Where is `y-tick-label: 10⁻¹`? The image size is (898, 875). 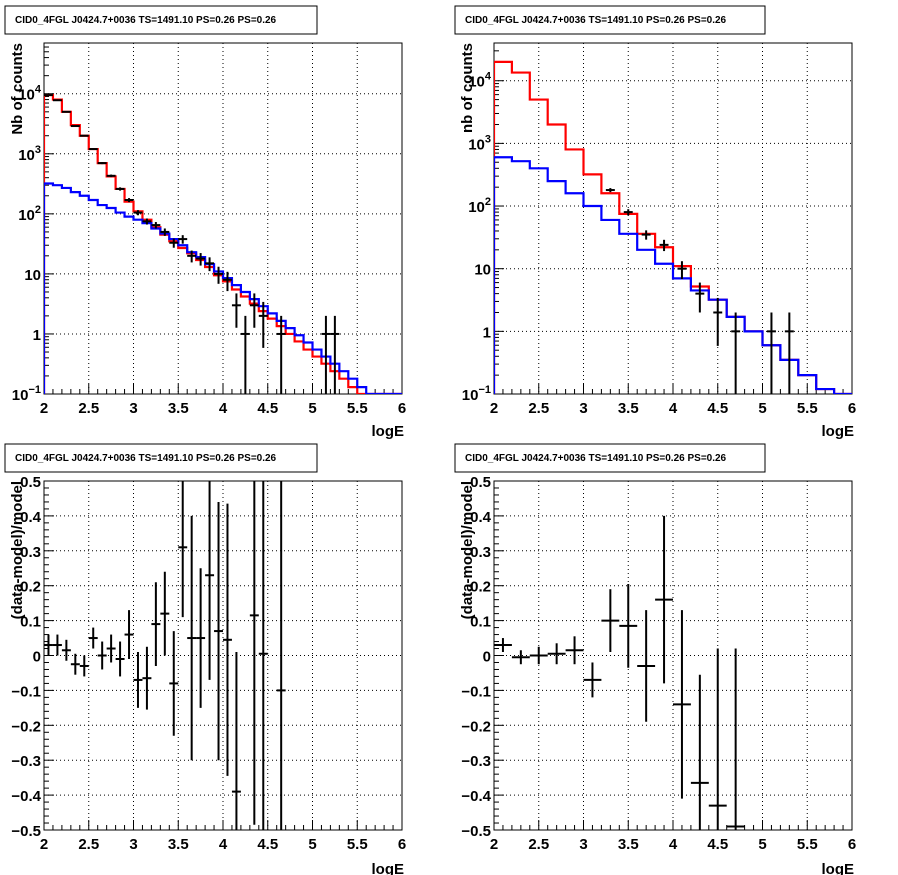 y-tick-label: 10⁻¹ is located at coordinates (476, 394).